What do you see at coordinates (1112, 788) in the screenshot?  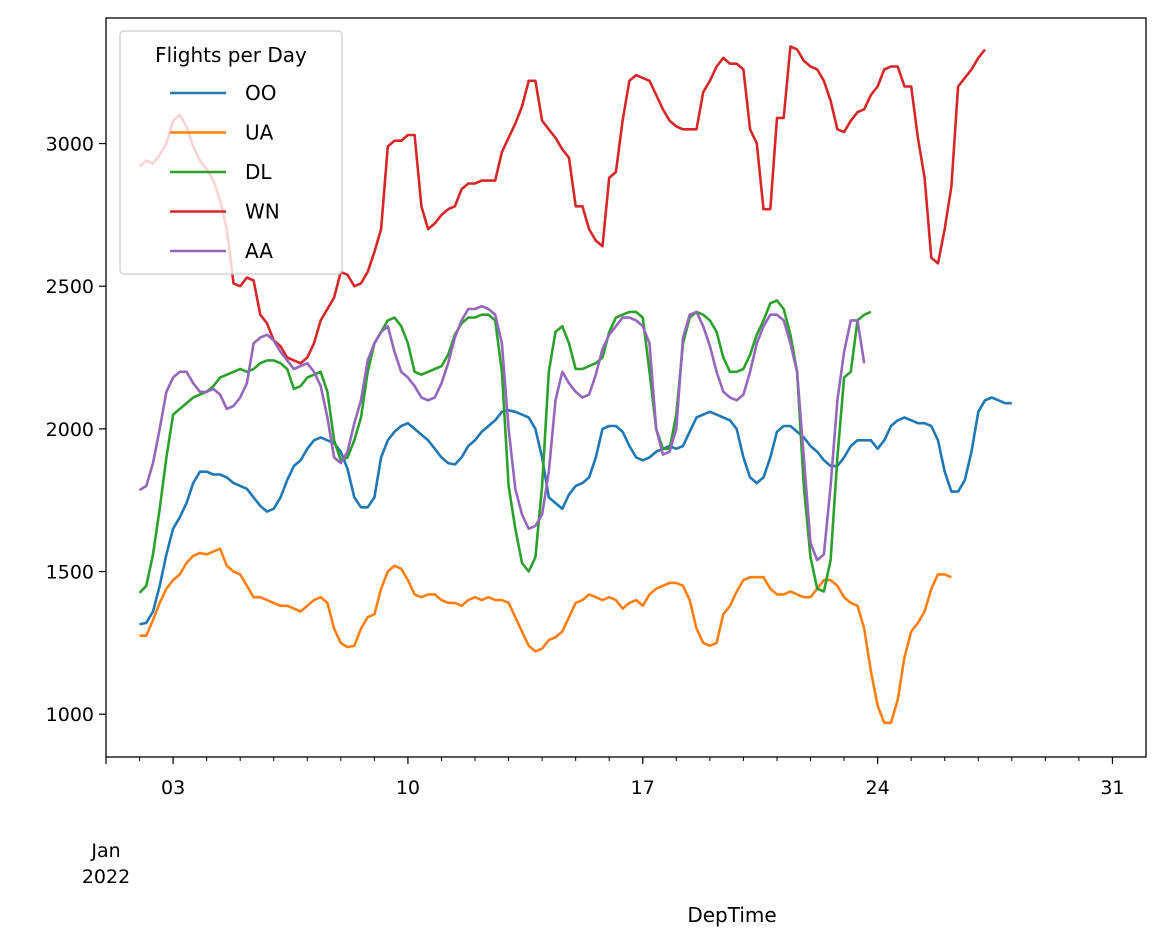 I see `x-tick-label: 31` at bounding box center [1112, 788].